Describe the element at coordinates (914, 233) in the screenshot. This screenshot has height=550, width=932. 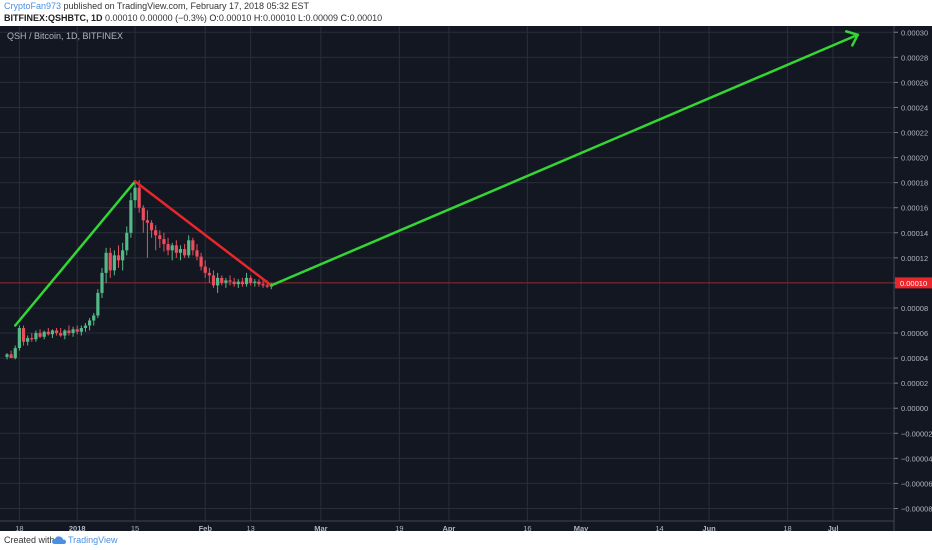
I see `price-tick-label: 0.00014` at that location.